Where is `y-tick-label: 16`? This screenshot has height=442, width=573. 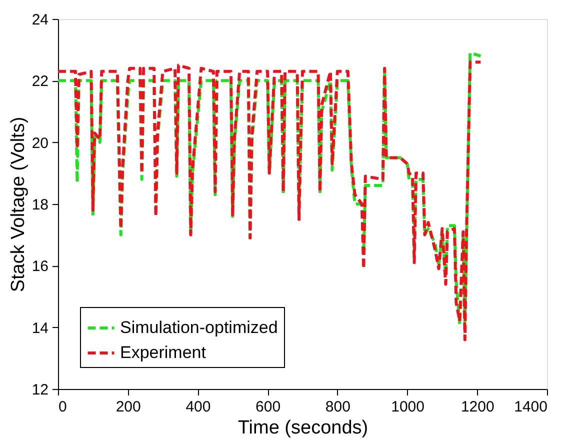 y-tick-label: 16 is located at coordinates (40, 267).